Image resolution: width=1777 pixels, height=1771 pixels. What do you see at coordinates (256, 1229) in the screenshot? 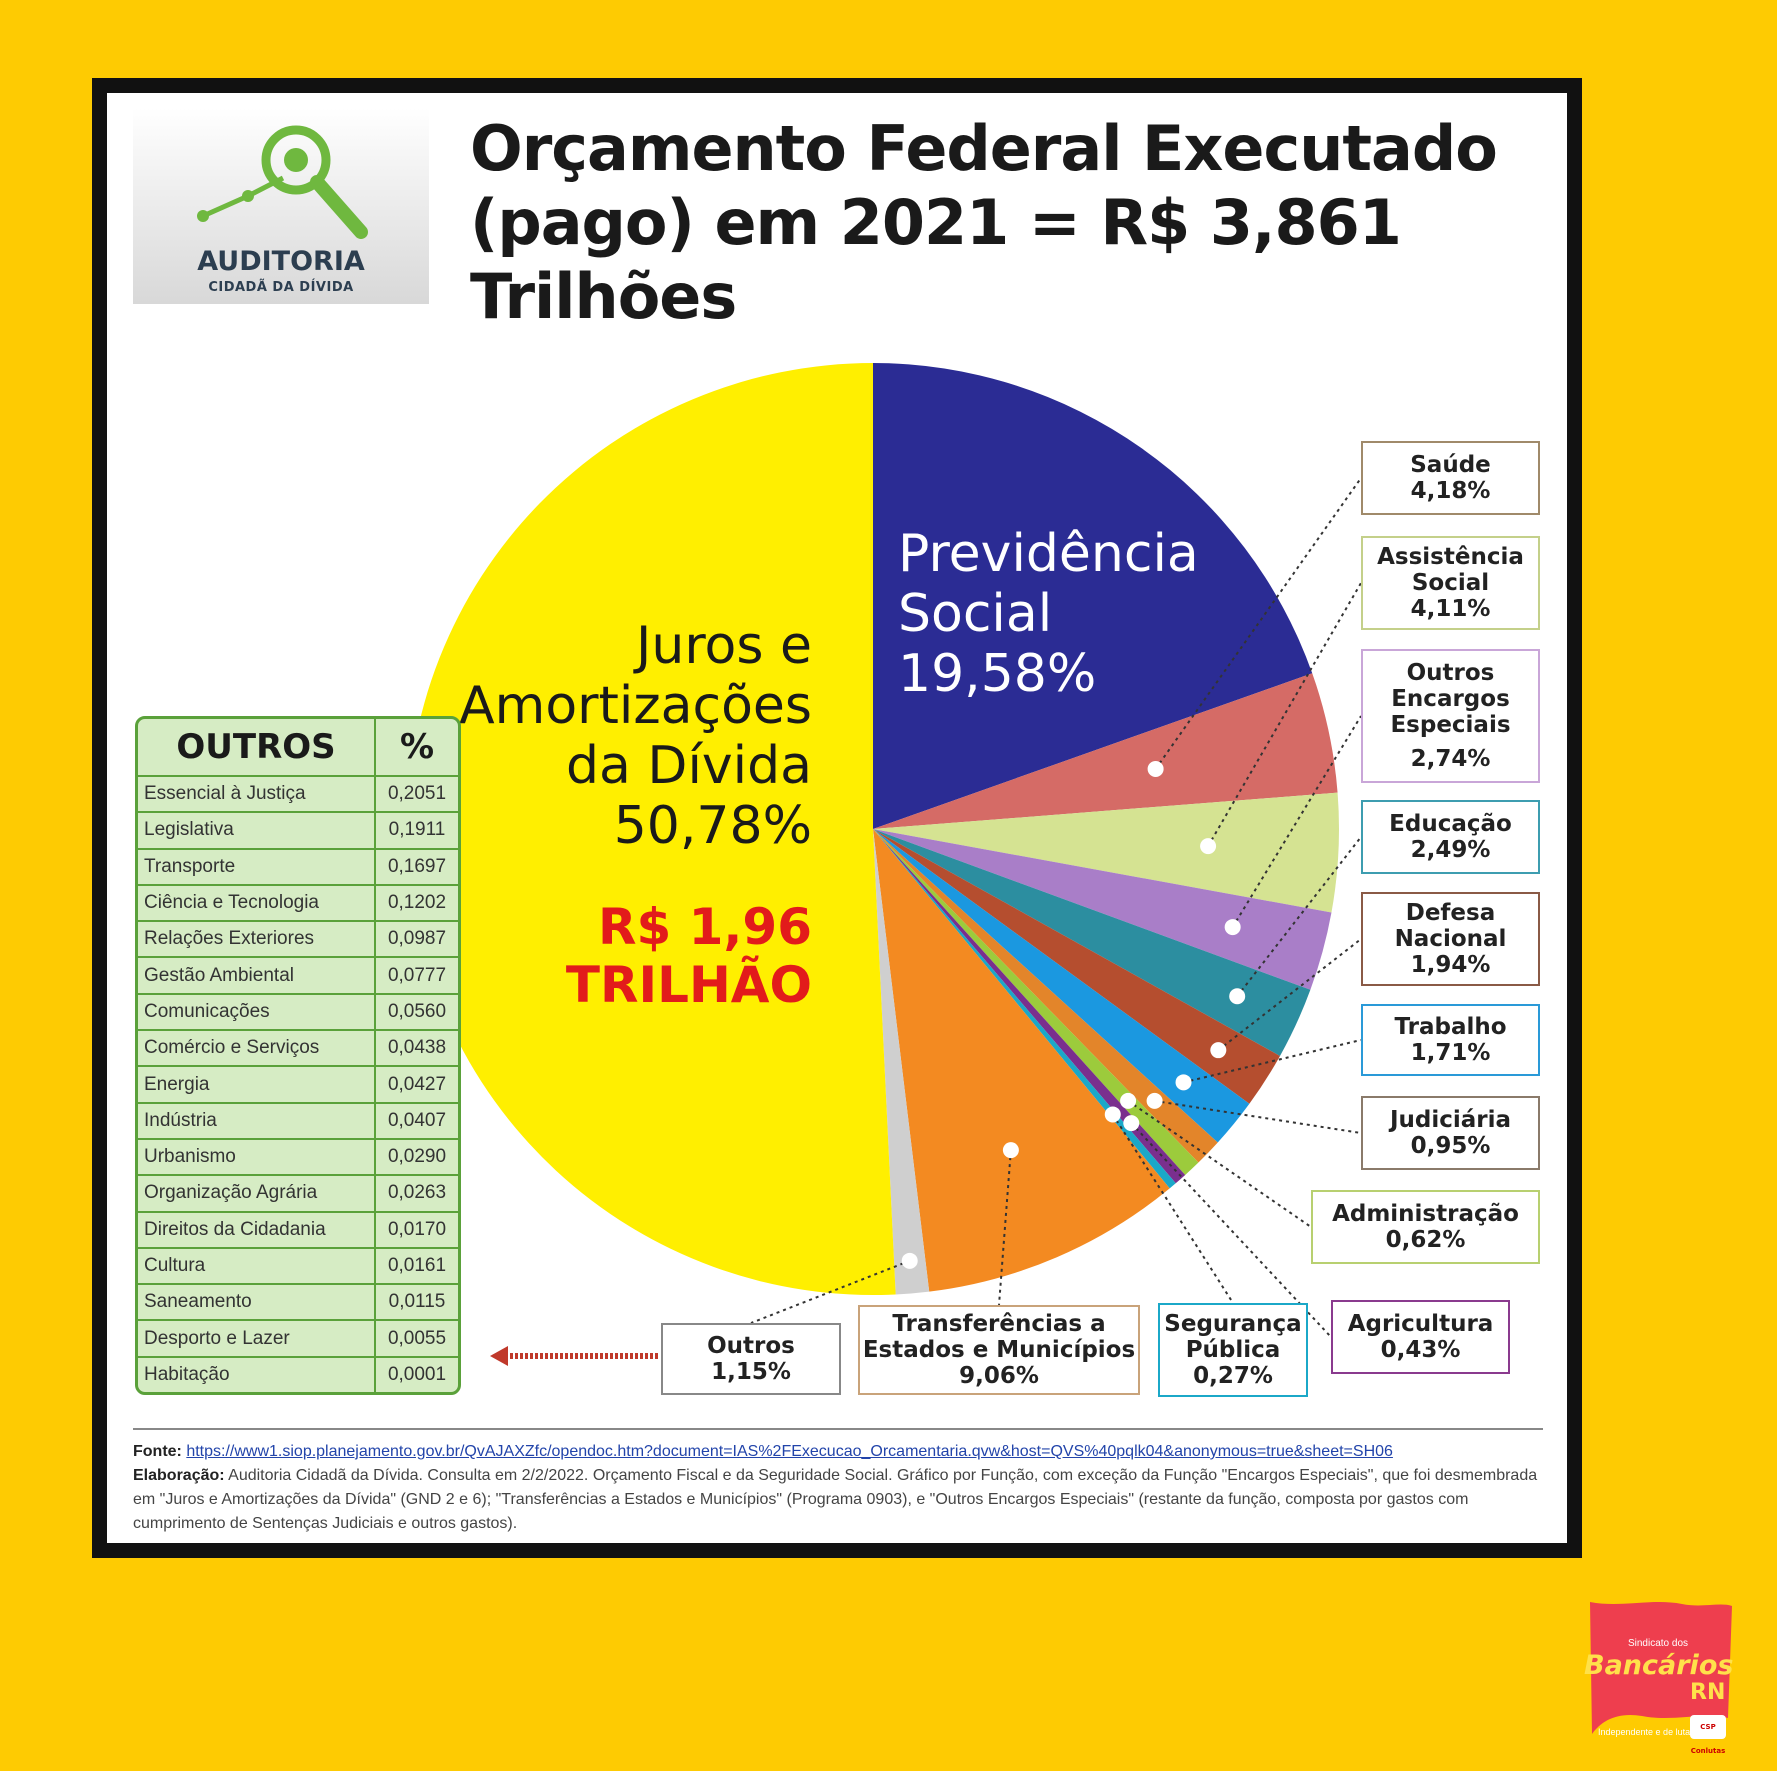
I see `table-cell-function: Direitos da Cidadania` at bounding box center [256, 1229].